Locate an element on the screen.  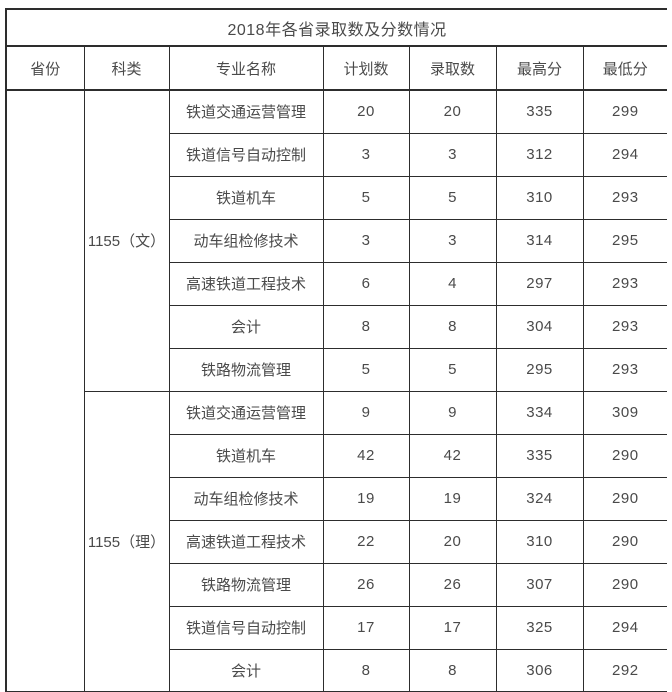
max-score-cell: 324 is located at coordinates (539, 498).